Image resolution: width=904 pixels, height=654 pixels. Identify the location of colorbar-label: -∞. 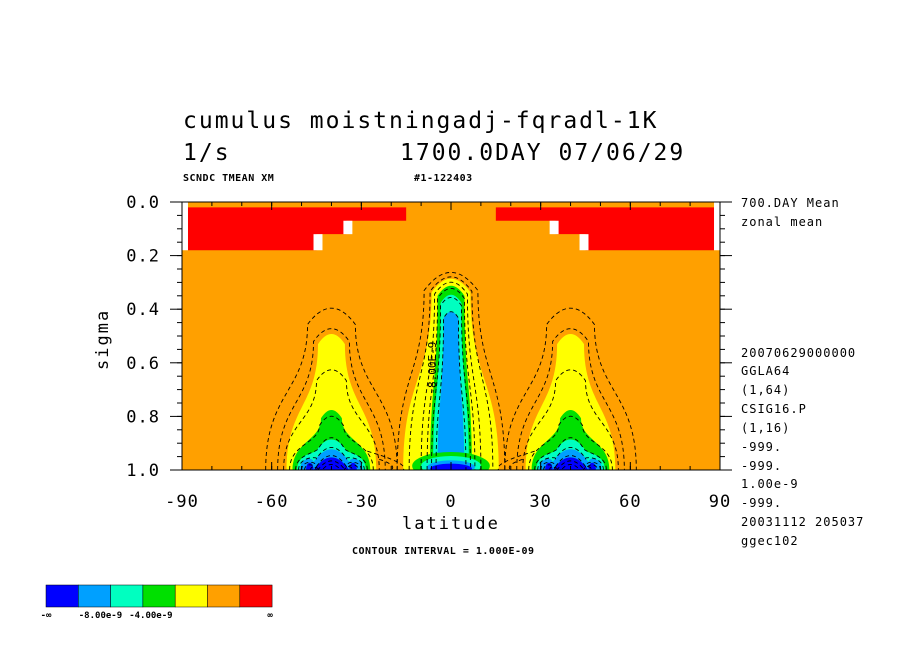
(46, 616).